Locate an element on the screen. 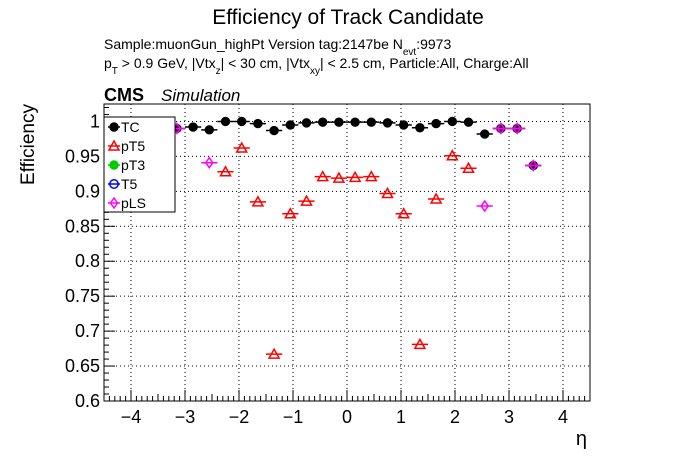 Image resolution: width=696 pixels, height=472 pixels. chart-title: Efficiency of Track Candidate is located at coordinates (348, 17).